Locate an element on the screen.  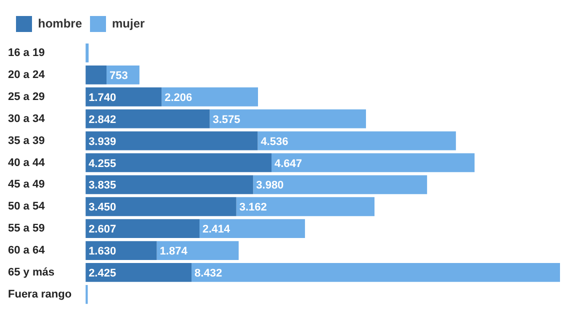
data-label: 2.206 is located at coordinates (178, 98).